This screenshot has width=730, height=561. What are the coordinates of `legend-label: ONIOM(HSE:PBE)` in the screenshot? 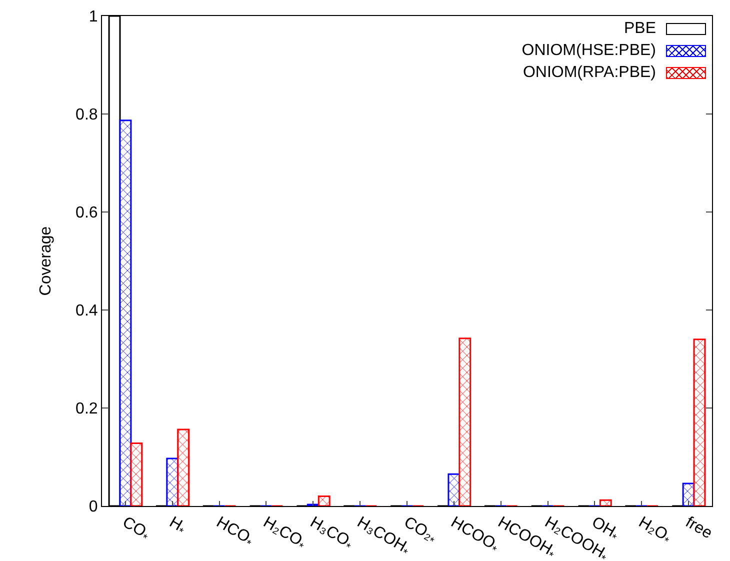 It's located at (589, 51).